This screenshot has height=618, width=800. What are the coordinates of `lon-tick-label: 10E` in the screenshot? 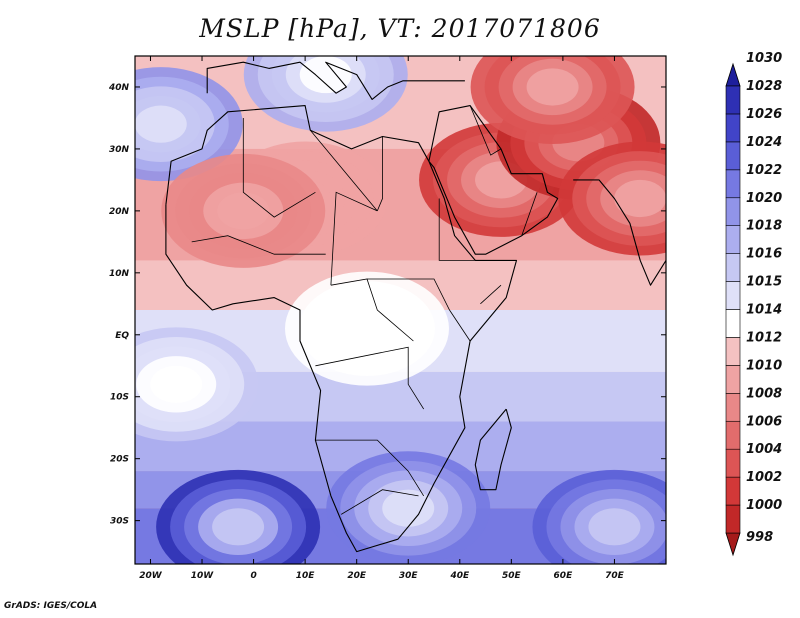 It's located at (306, 576).